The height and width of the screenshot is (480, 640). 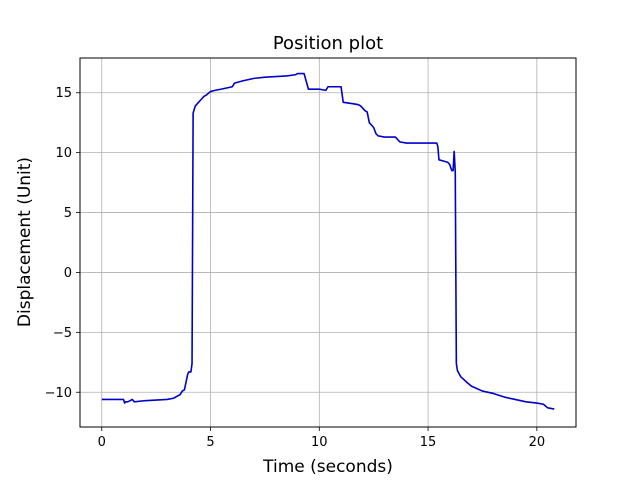 I want to click on y-axis-label: Displacement (Unit), so click(x=25, y=242).